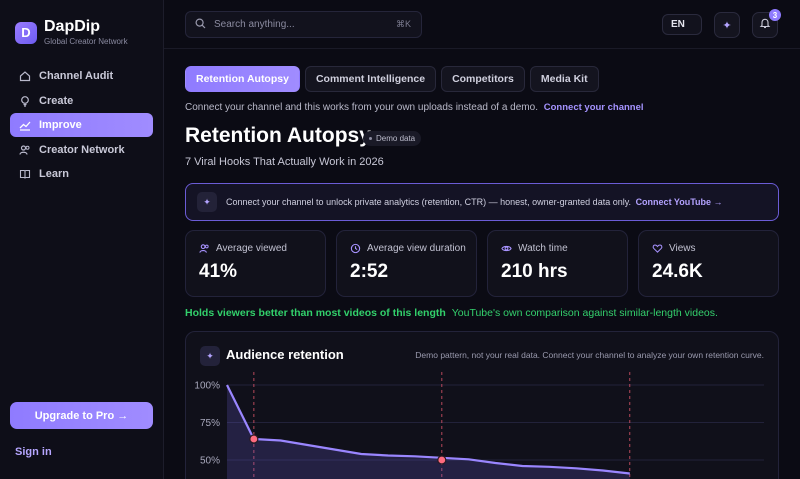 This screenshot has width=800, height=479. What do you see at coordinates (60, 125) in the screenshot?
I see `sidebar-item-label: Improve` at bounding box center [60, 125].